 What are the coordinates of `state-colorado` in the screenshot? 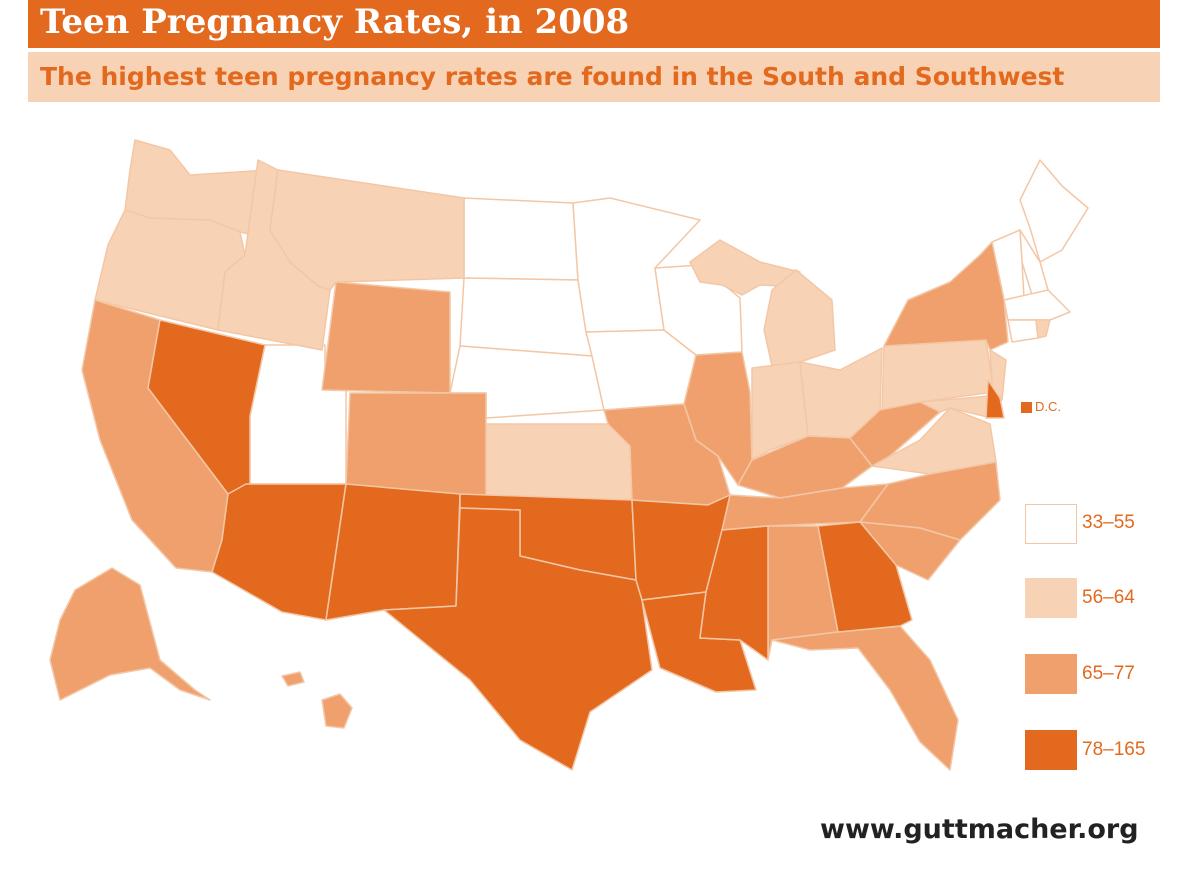 It's located at (416, 446).